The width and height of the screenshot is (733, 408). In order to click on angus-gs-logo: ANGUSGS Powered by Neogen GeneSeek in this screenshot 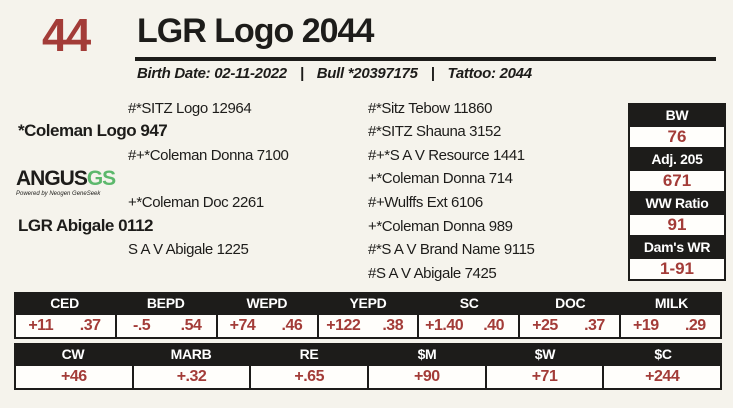, I will do `click(66, 182)`.